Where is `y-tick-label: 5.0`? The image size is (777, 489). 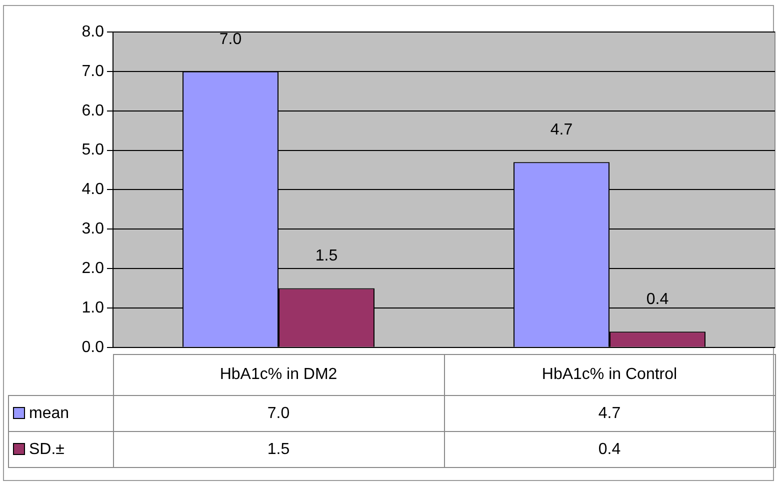 y-tick-label: 5.0 is located at coordinates (93, 150).